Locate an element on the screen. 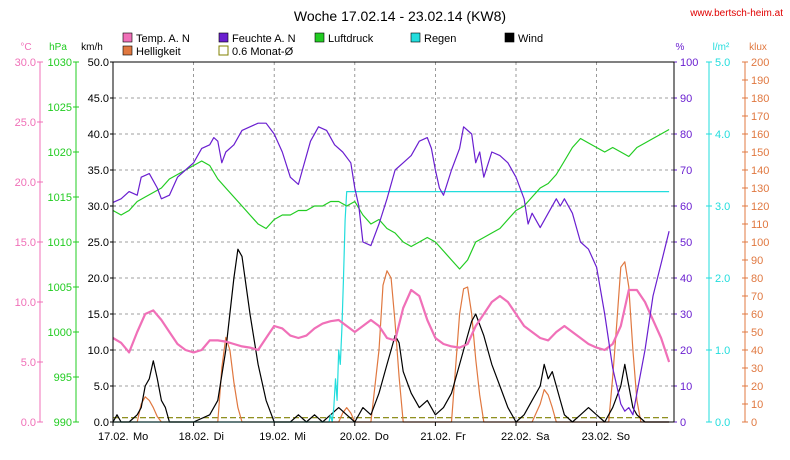  unit-humidity: % is located at coordinates (680, 47).